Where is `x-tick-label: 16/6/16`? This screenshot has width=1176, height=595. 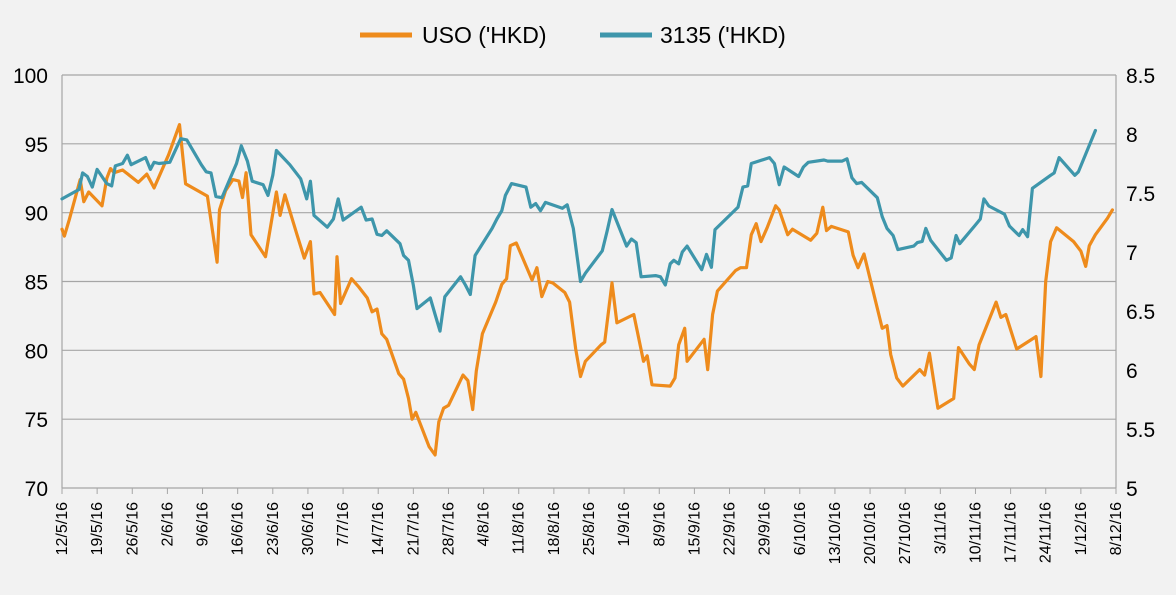
x-tick-label: 16/6/16 is located at coordinates (238, 528).